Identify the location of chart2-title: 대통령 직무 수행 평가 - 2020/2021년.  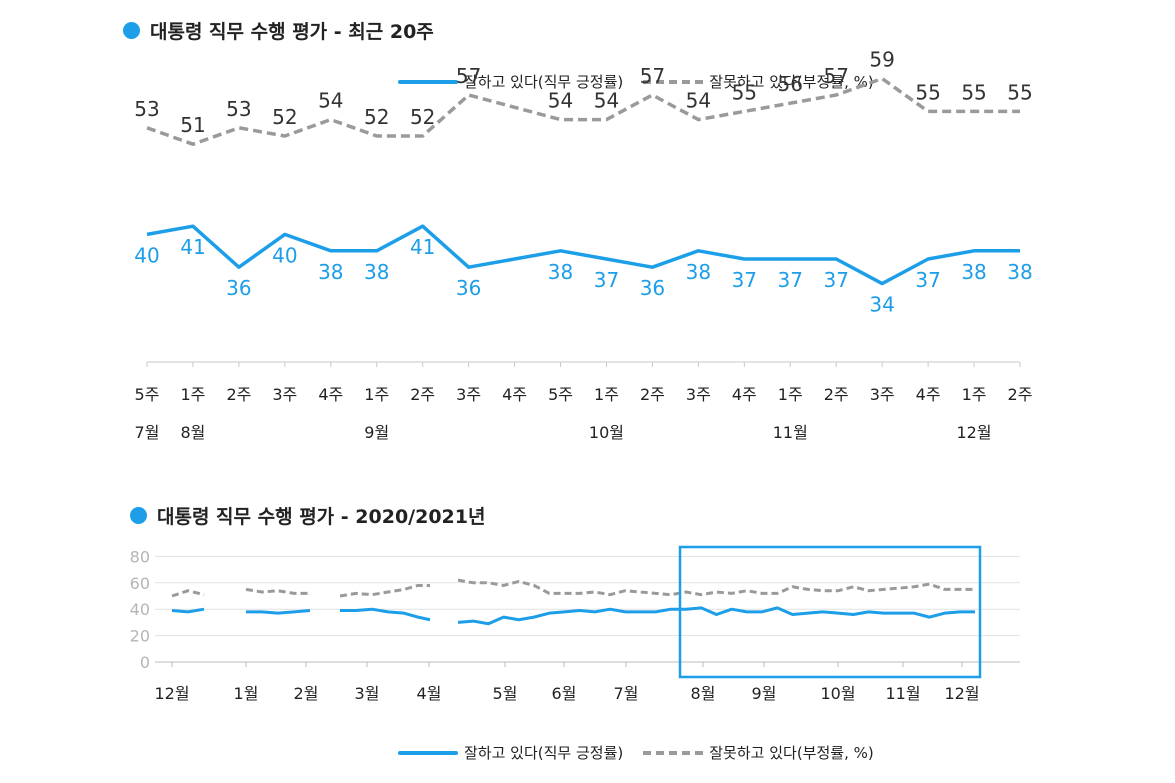
(307, 515).